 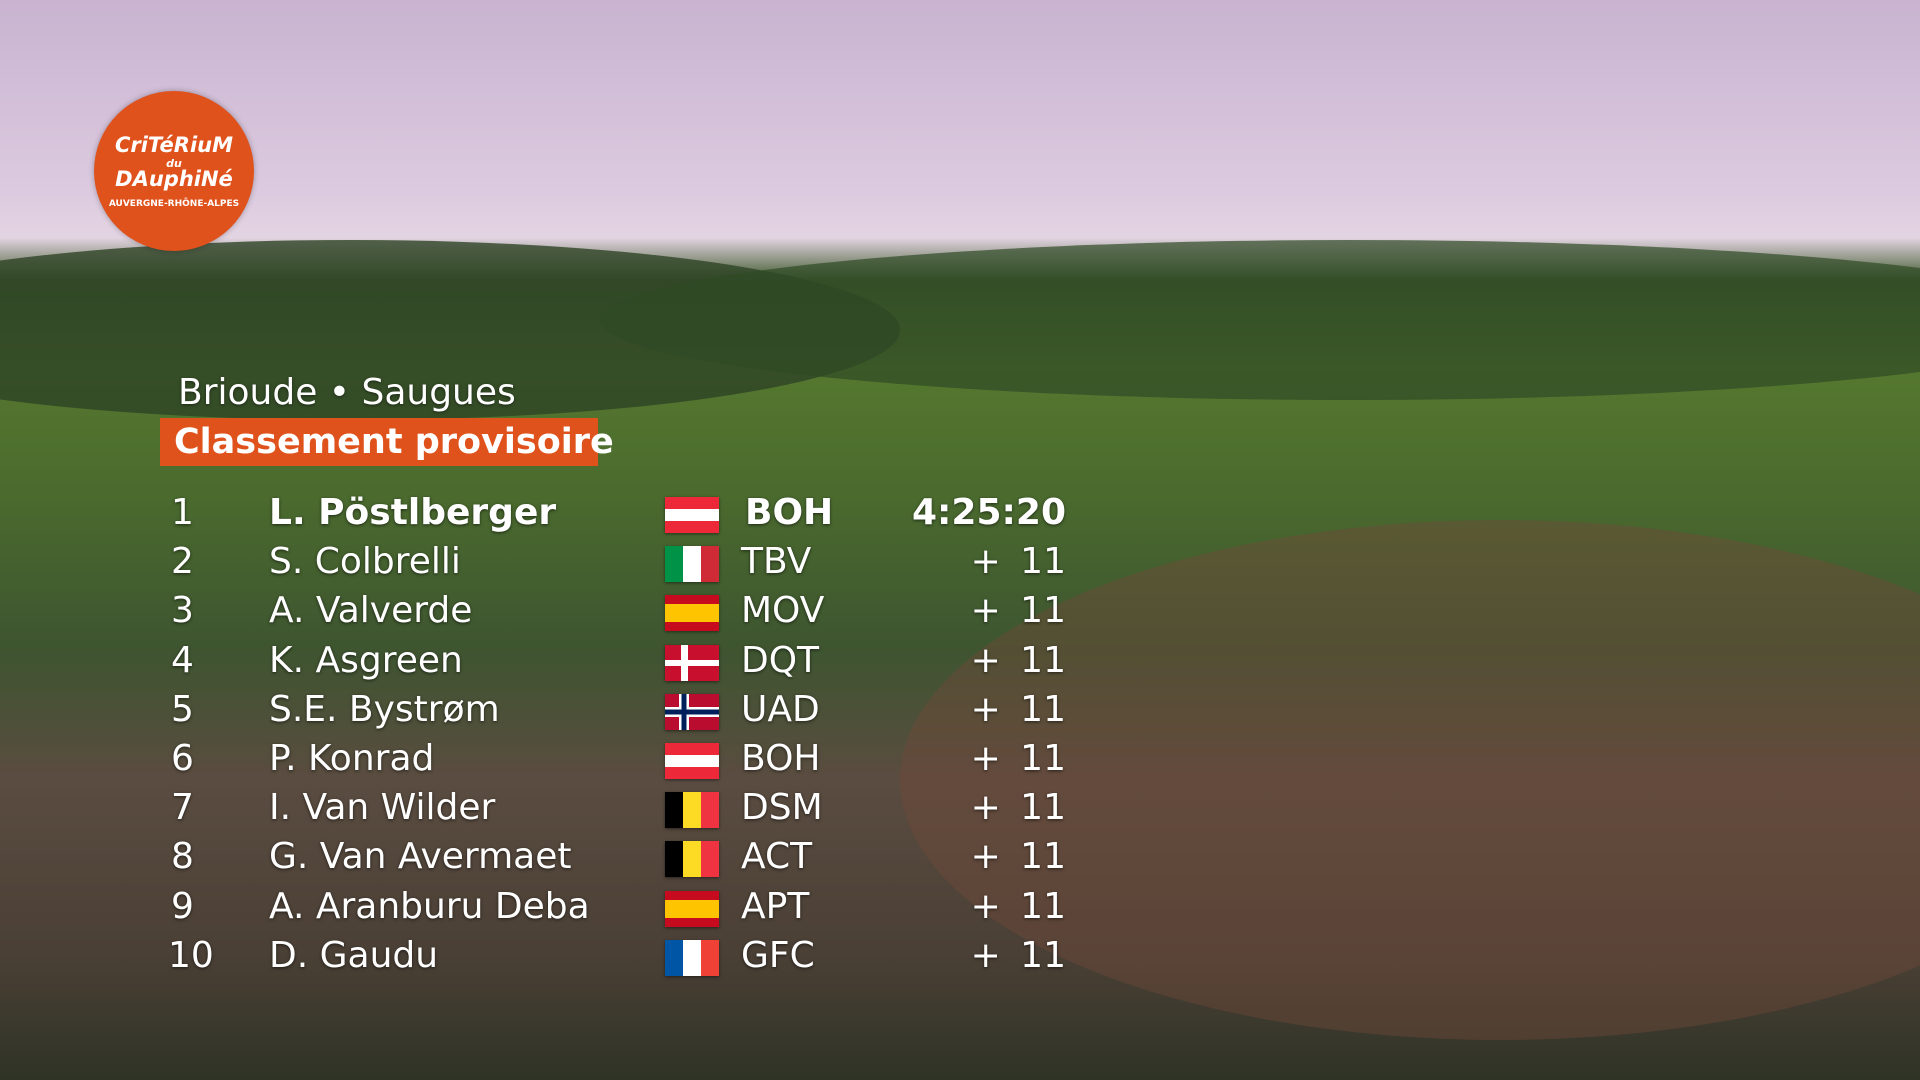 I want to click on logo-text: AUVERGNE-RHÔNE-ALPES, so click(x=174, y=204).